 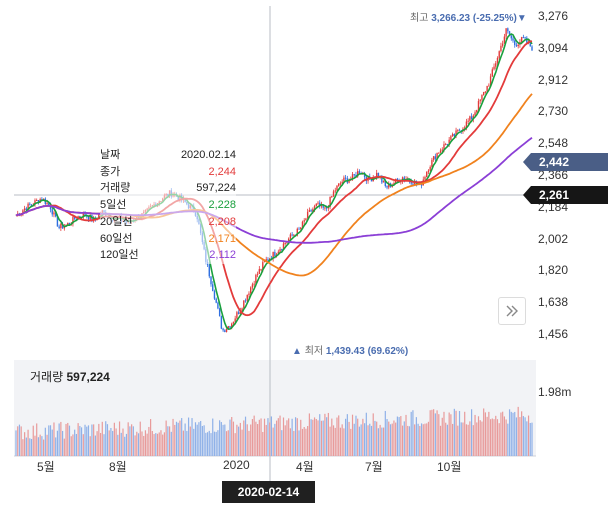 What do you see at coordinates (222, 238) in the screenshot?
I see `tooltip-value: 2,171` at bounding box center [222, 238].